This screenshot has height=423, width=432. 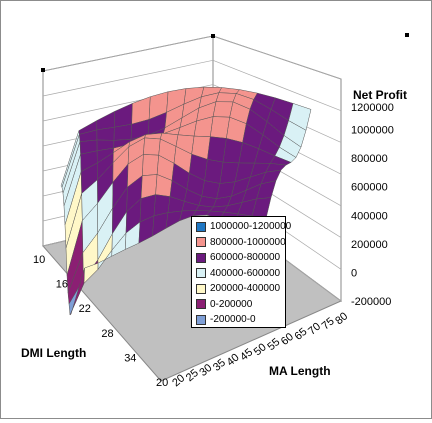 I want to click on legend-label: 1000000-1200000, so click(x=251, y=227).